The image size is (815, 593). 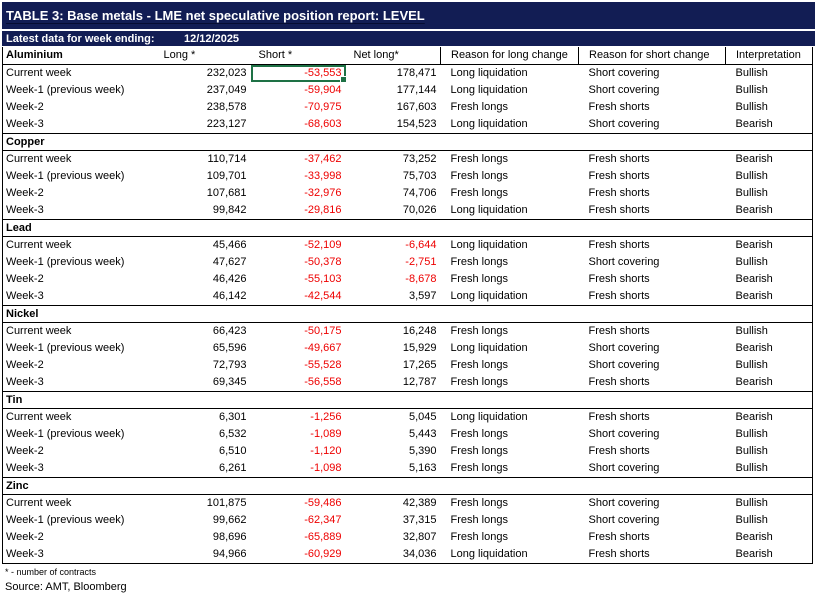 What do you see at coordinates (229, 210) in the screenshot?
I see `cell-long: 99,842` at bounding box center [229, 210].